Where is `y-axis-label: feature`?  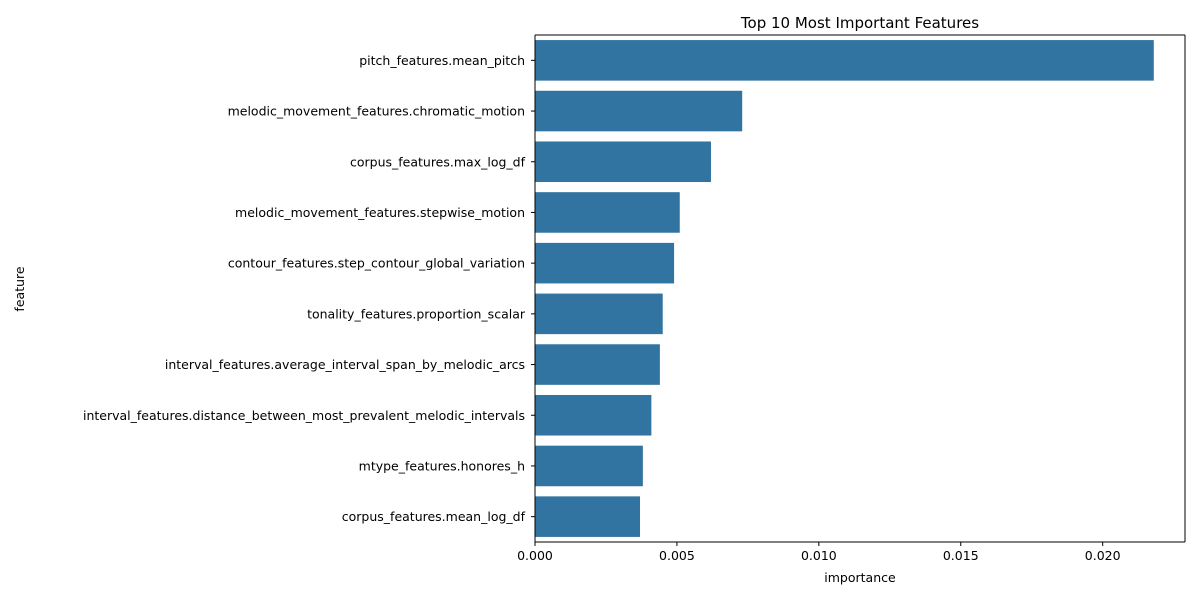
y-axis-label: feature is located at coordinates (19, 288).